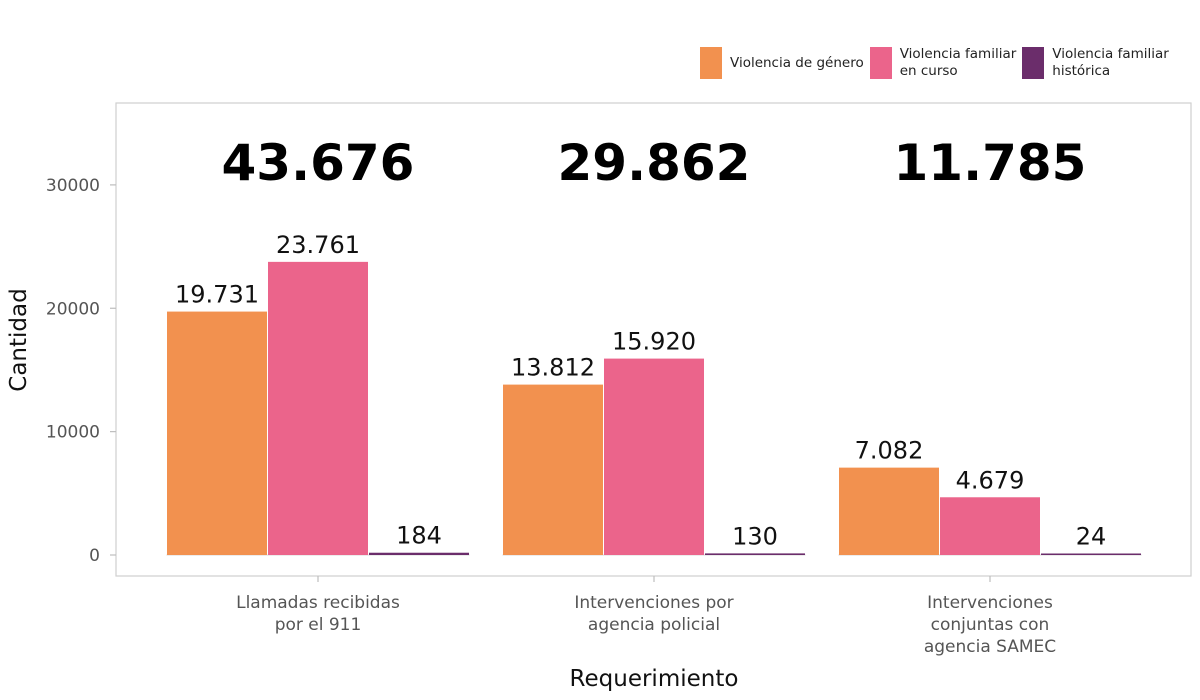 This screenshot has height=700, width=1200. I want to click on x-tick-label: Llamadas recibidas por el 911, so click(318, 614).